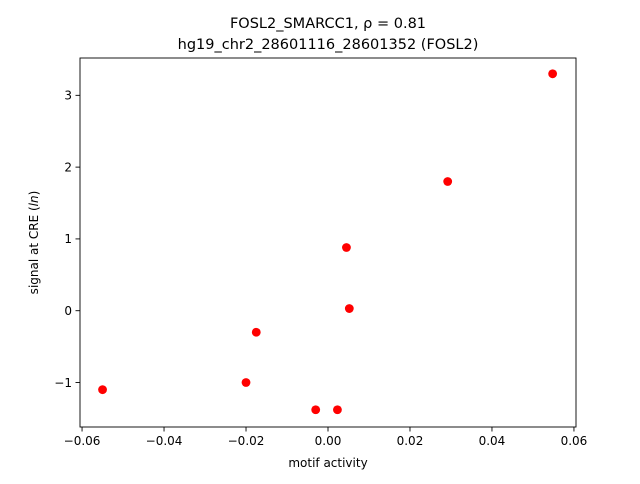 This screenshot has width=640, height=484. I want to click on y-axis-label-text: signal at CRE (, so click(34, 250).